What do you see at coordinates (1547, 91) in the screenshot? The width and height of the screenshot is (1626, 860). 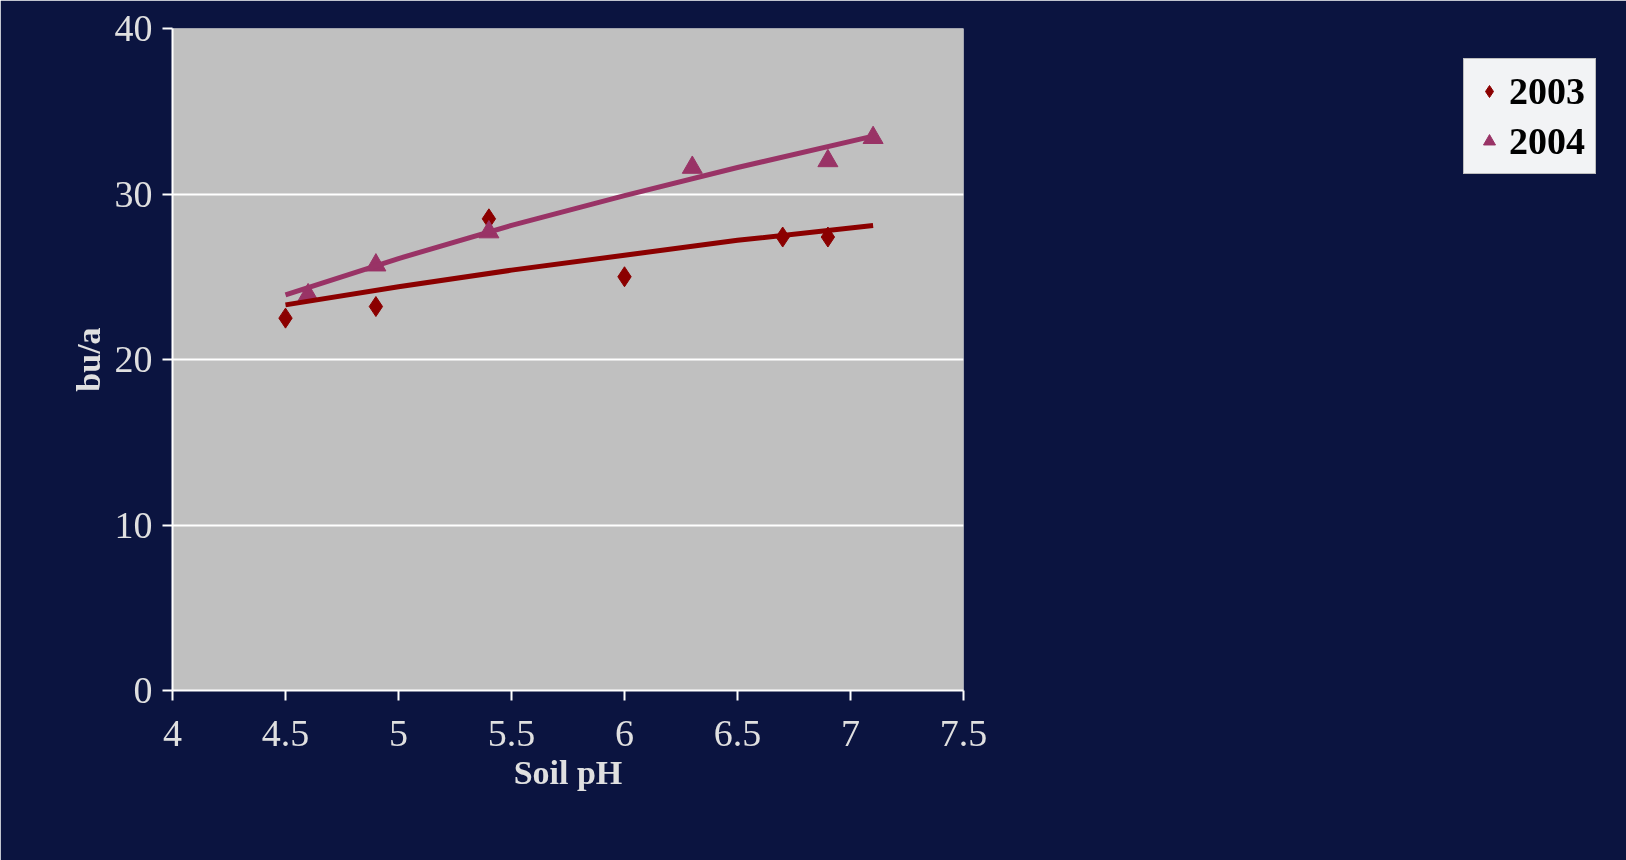 I see `legend-label: 2003` at bounding box center [1547, 91].